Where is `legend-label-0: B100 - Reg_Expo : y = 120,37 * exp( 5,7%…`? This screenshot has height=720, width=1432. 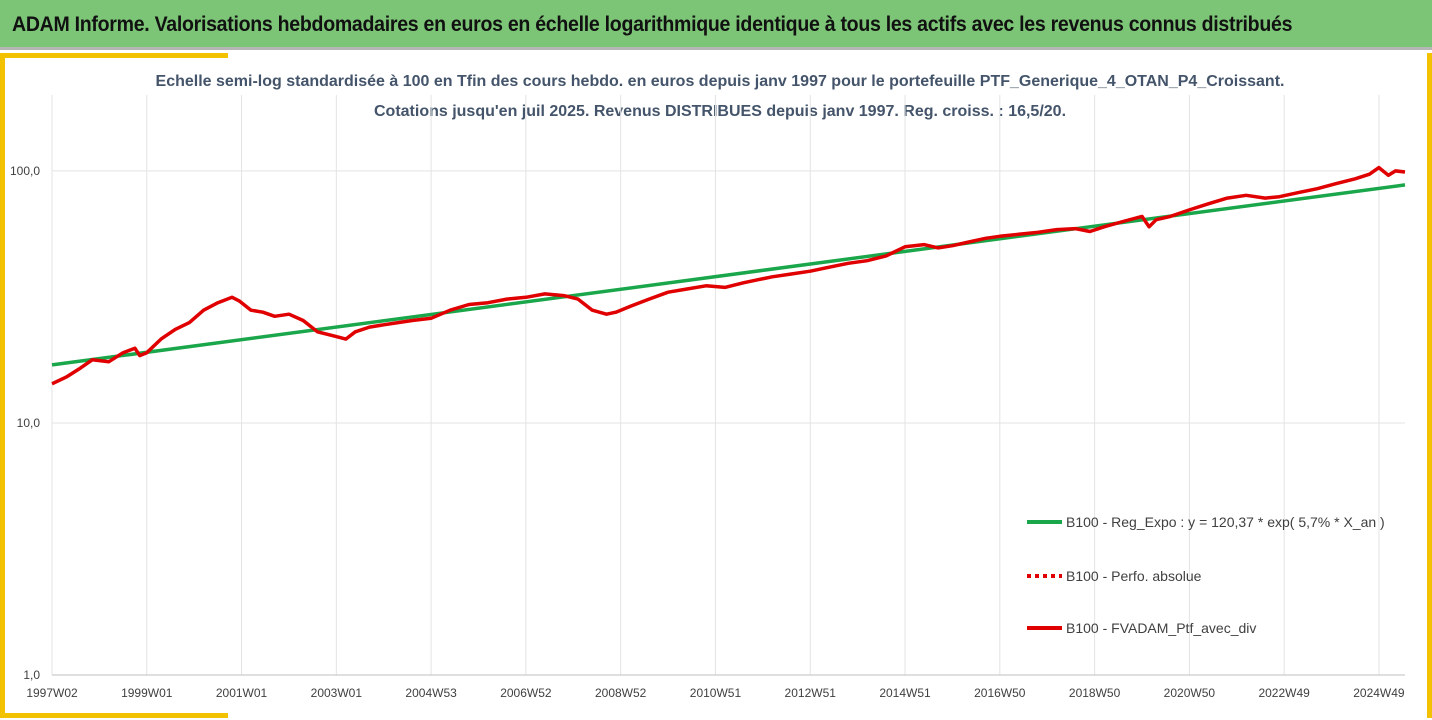
legend-label-0: B100 - Reg_Expo : y = 120,37 * exp( 5,7%… is located at coordinates (1225, 522).